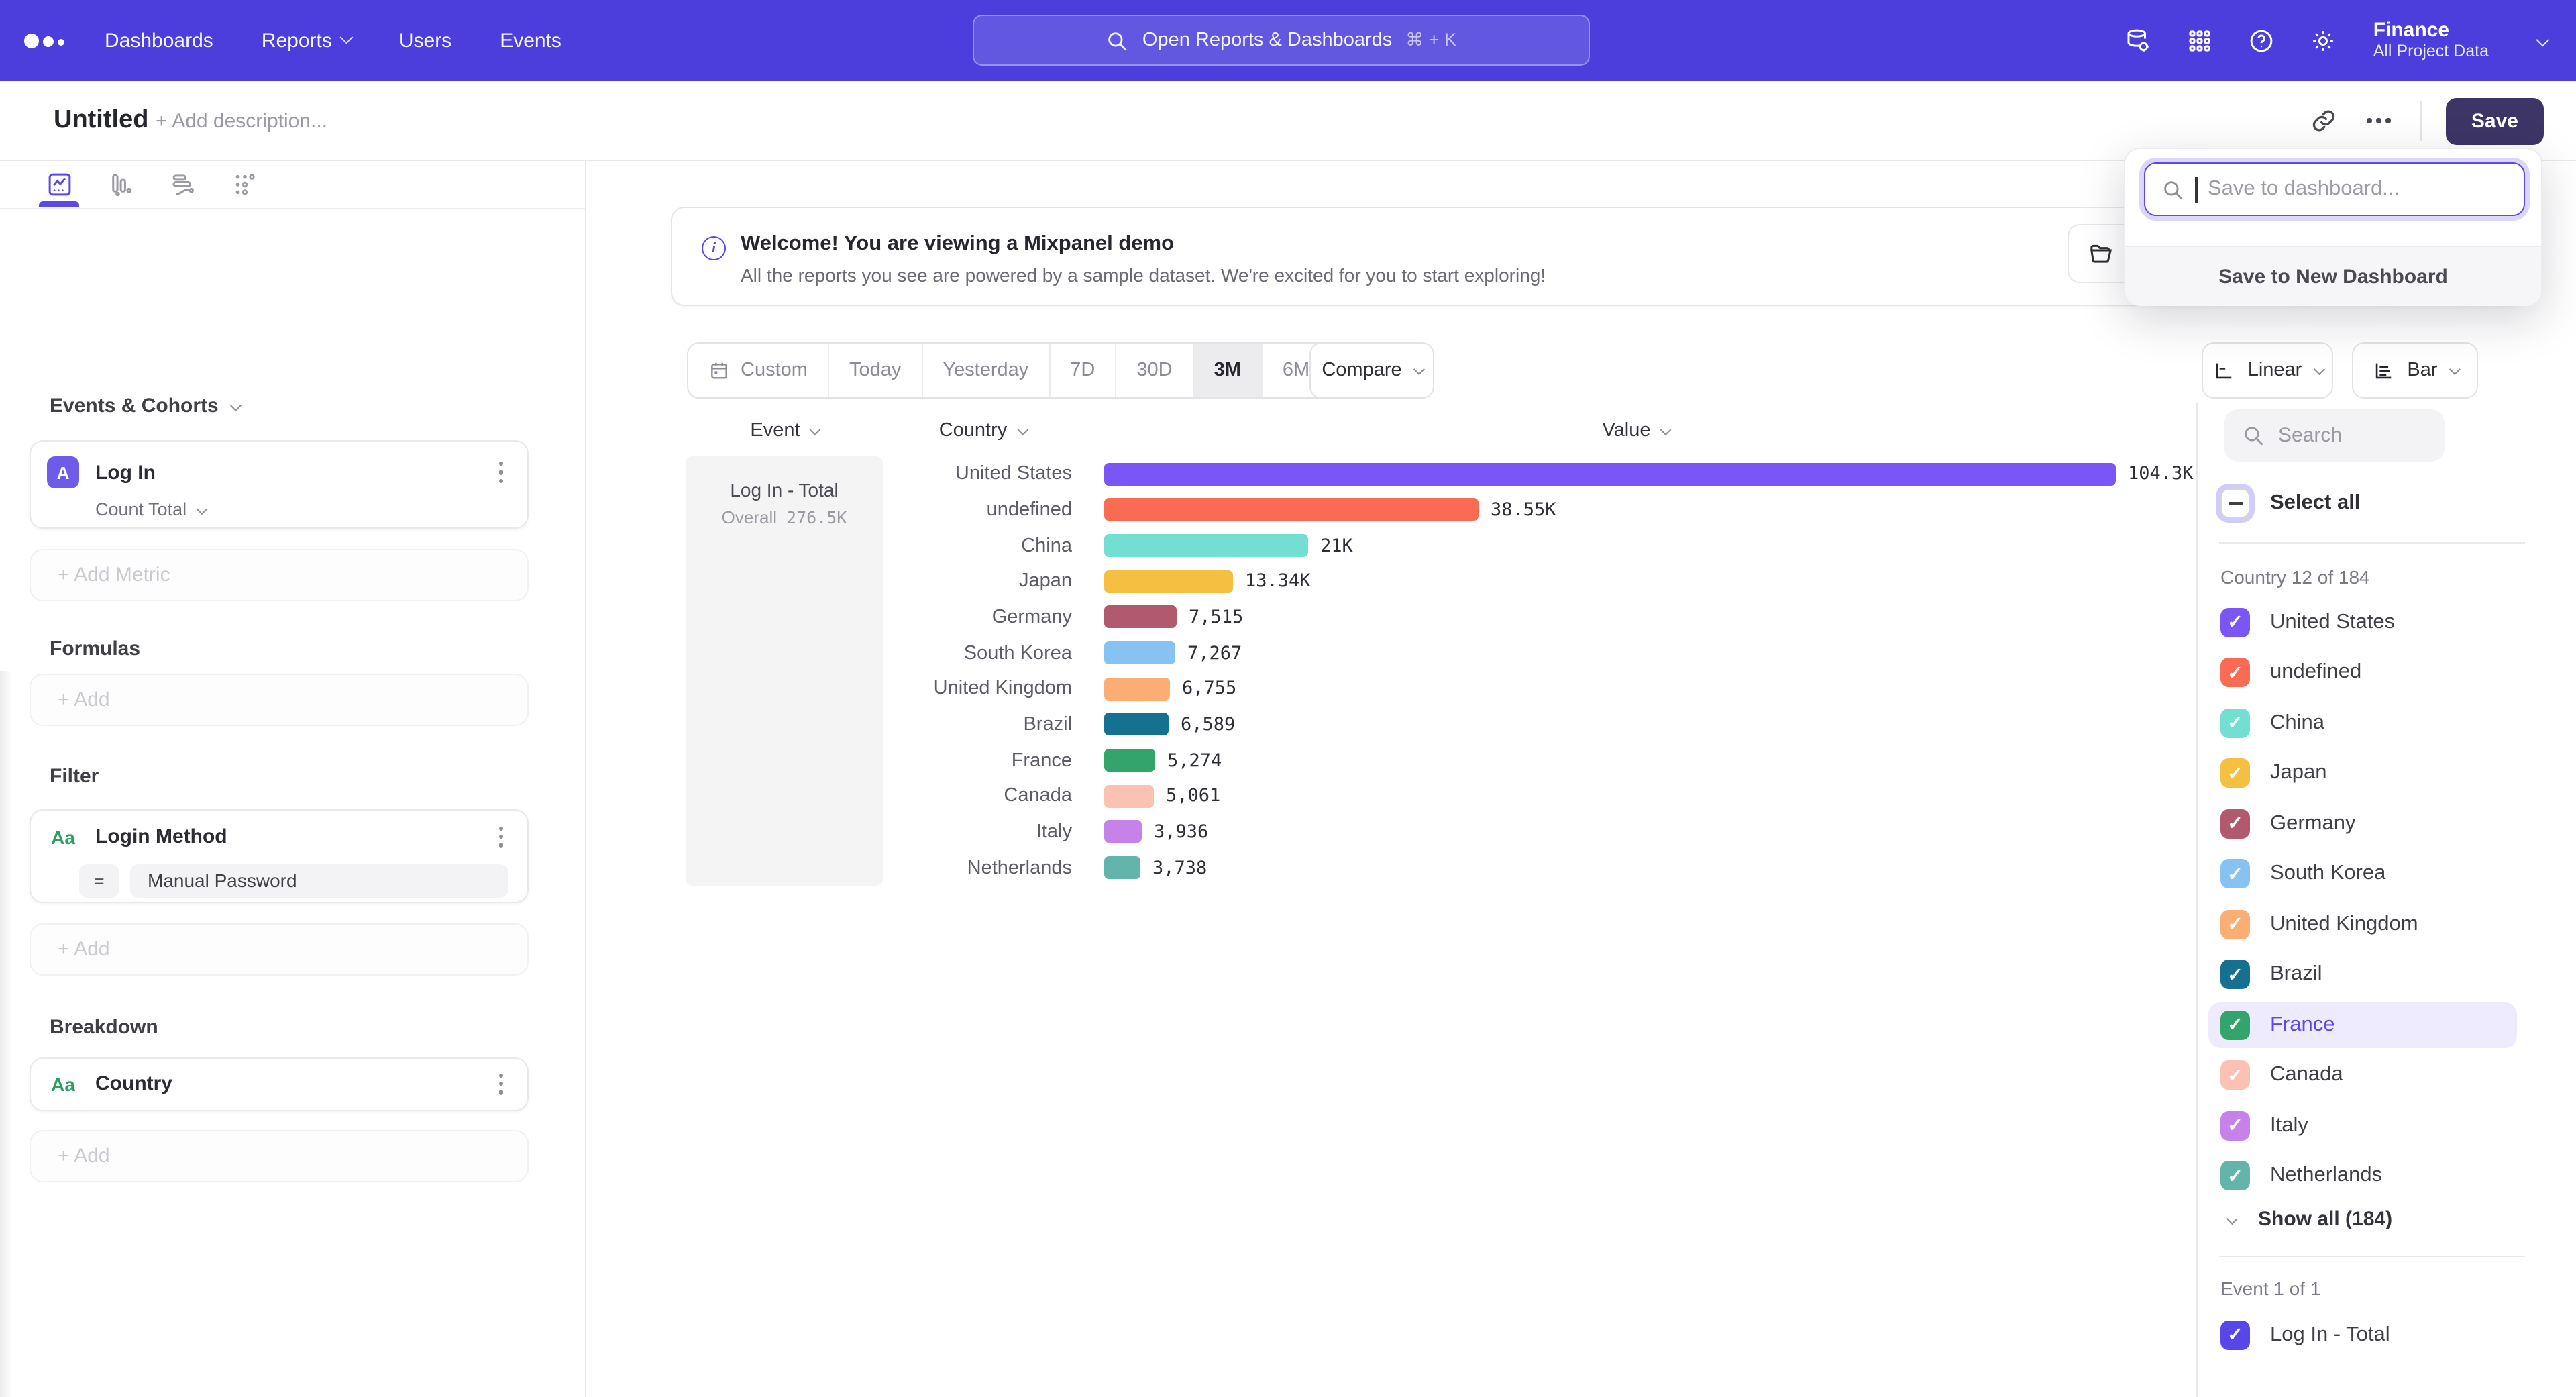 This screenshot has width=2576, height=1397. Describe the element at coordinates (1281, 41) in the screenshot. I see `global-search-button: Open Reports & Dashboards ⌘ + K` at that location.